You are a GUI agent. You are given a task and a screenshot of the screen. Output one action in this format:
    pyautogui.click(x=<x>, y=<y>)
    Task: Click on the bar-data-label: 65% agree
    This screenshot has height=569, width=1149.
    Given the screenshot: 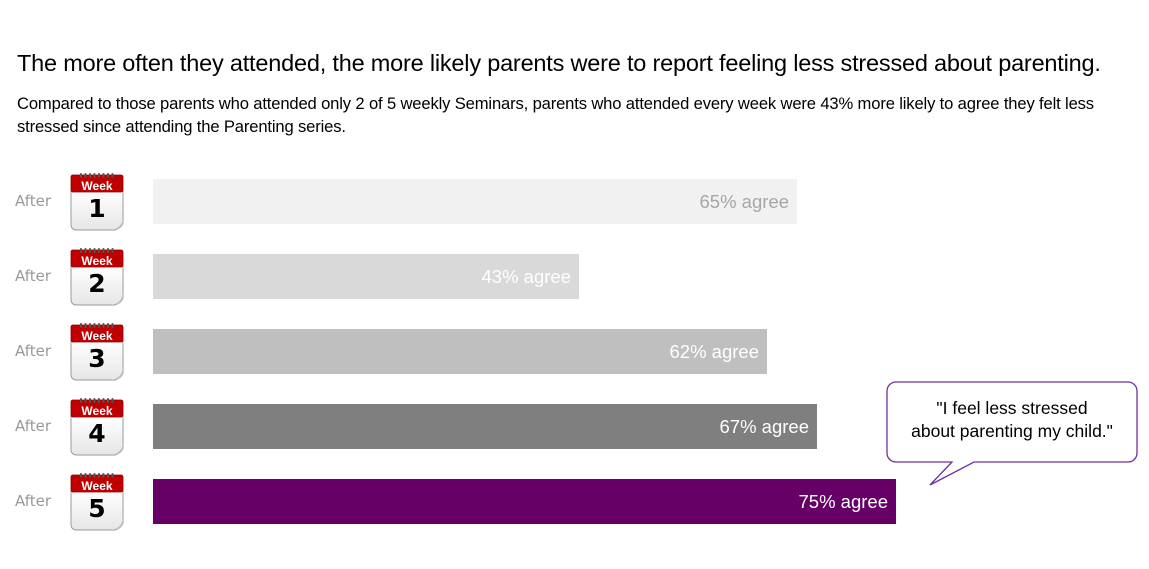 What is the action you would take?
    pyautogui.click(x=744, y=201)
    